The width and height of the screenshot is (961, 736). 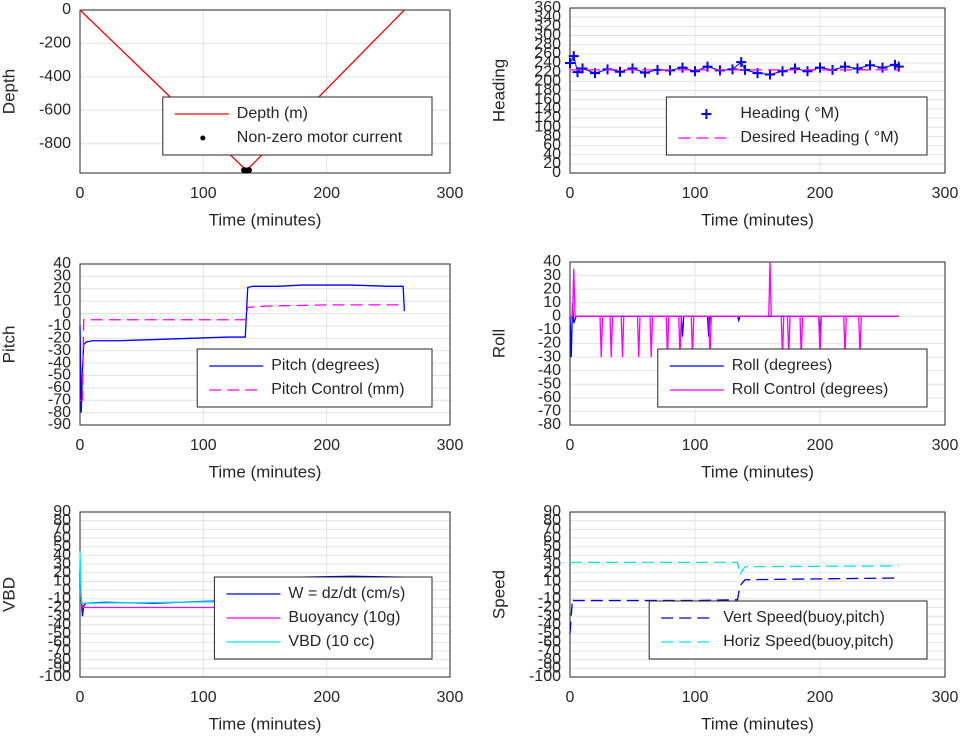 What do you see at coordinates (549, 668) in the screenshot?
I see `y-tick-label: -90` at bounding box center [549, 668].